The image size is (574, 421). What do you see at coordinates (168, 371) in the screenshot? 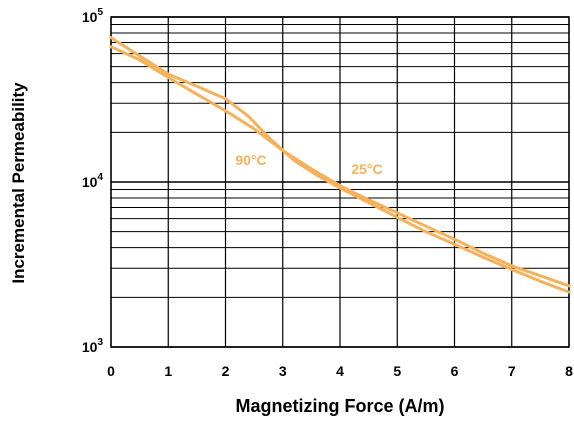
I see `x-tick-label: 1` at bounding box center [168, 371].